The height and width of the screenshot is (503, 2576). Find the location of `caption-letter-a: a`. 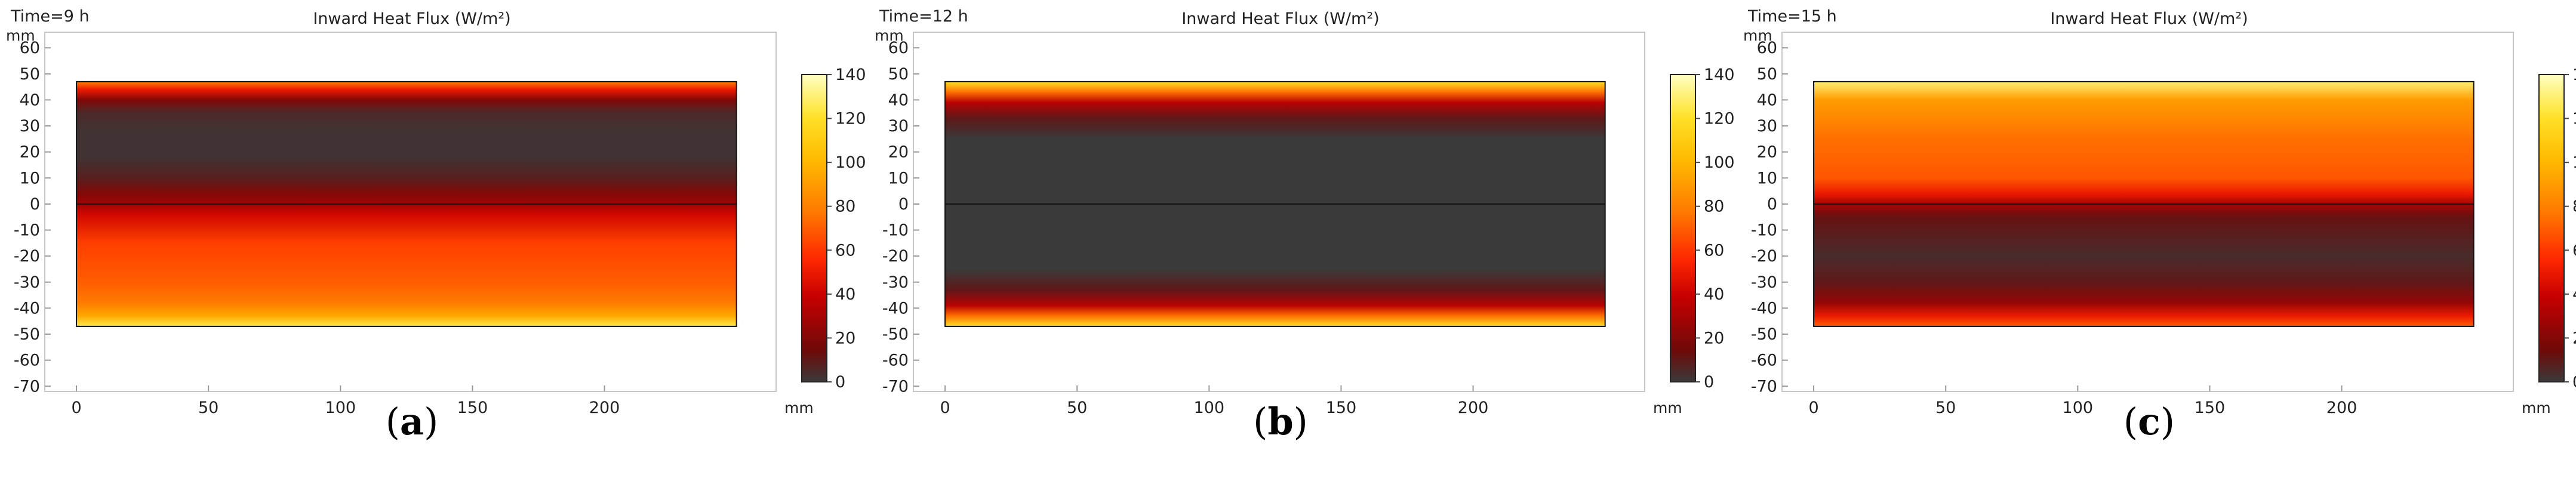

caption-letter-a: a is located at coordinates (411, 421).